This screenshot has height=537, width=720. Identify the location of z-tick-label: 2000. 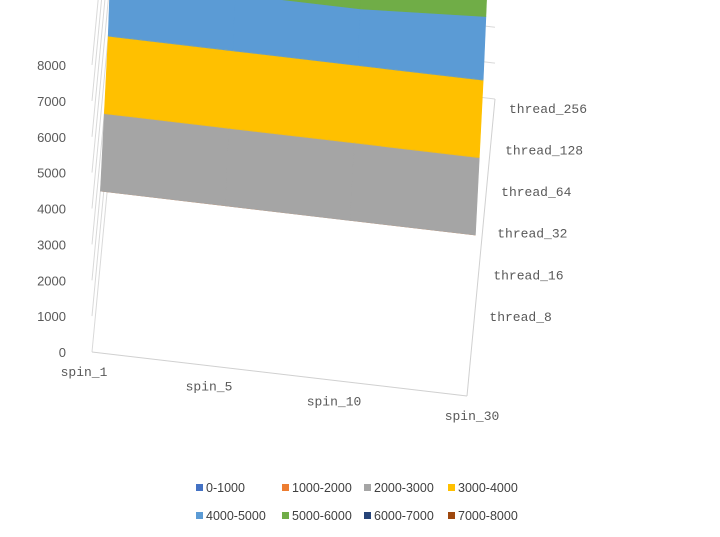
(51, 280).